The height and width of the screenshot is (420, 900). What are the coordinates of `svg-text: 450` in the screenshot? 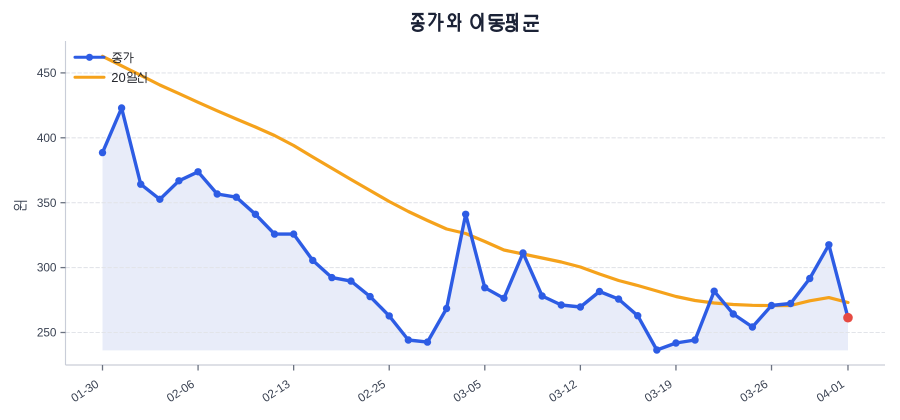 It's located at (47, 73).